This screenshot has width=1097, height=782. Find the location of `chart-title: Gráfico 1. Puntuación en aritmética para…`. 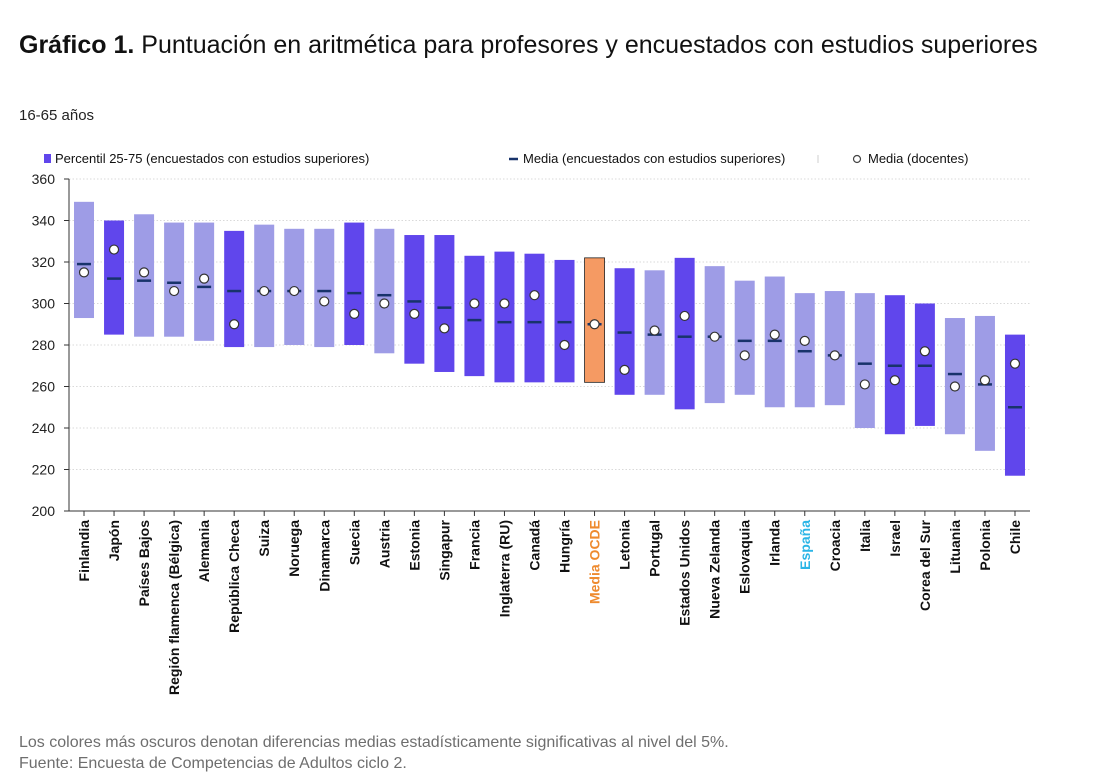

chart-title: Gráfico 1. Puntuación en aritmética para… is located at coordinates (549, 45).